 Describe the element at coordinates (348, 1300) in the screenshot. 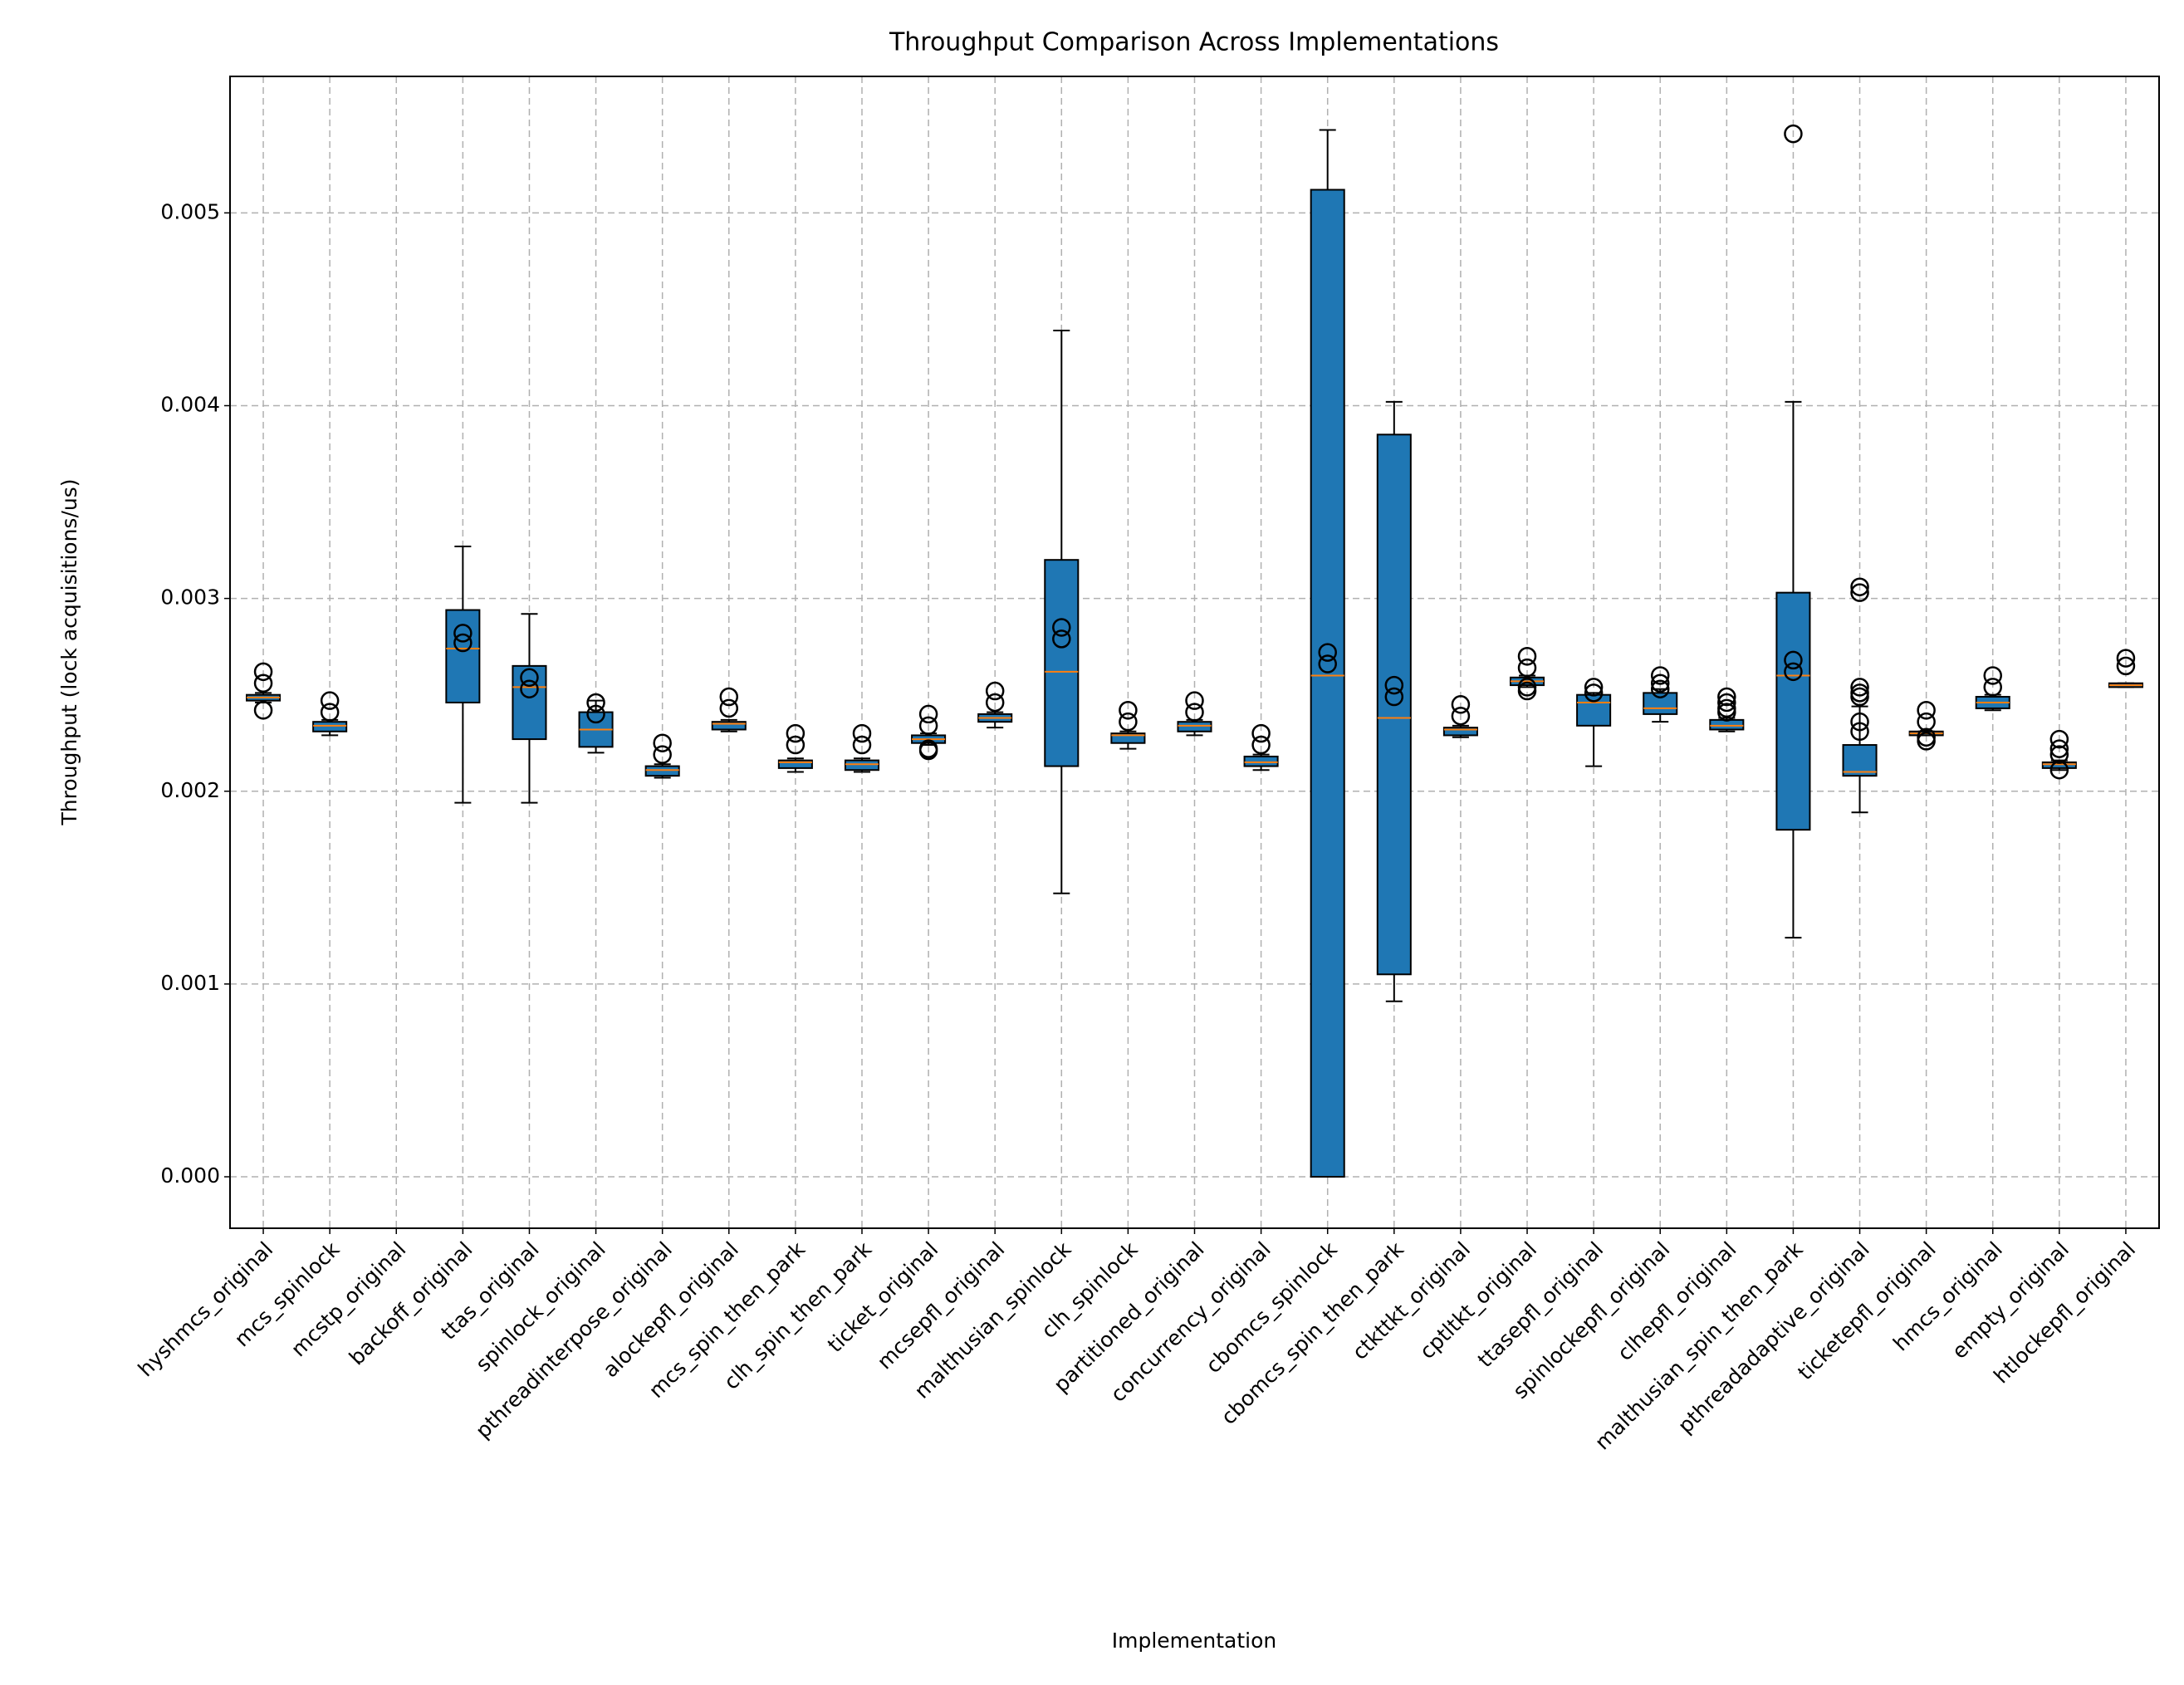

I see `x-tick-label: mcstp_original` at that location.